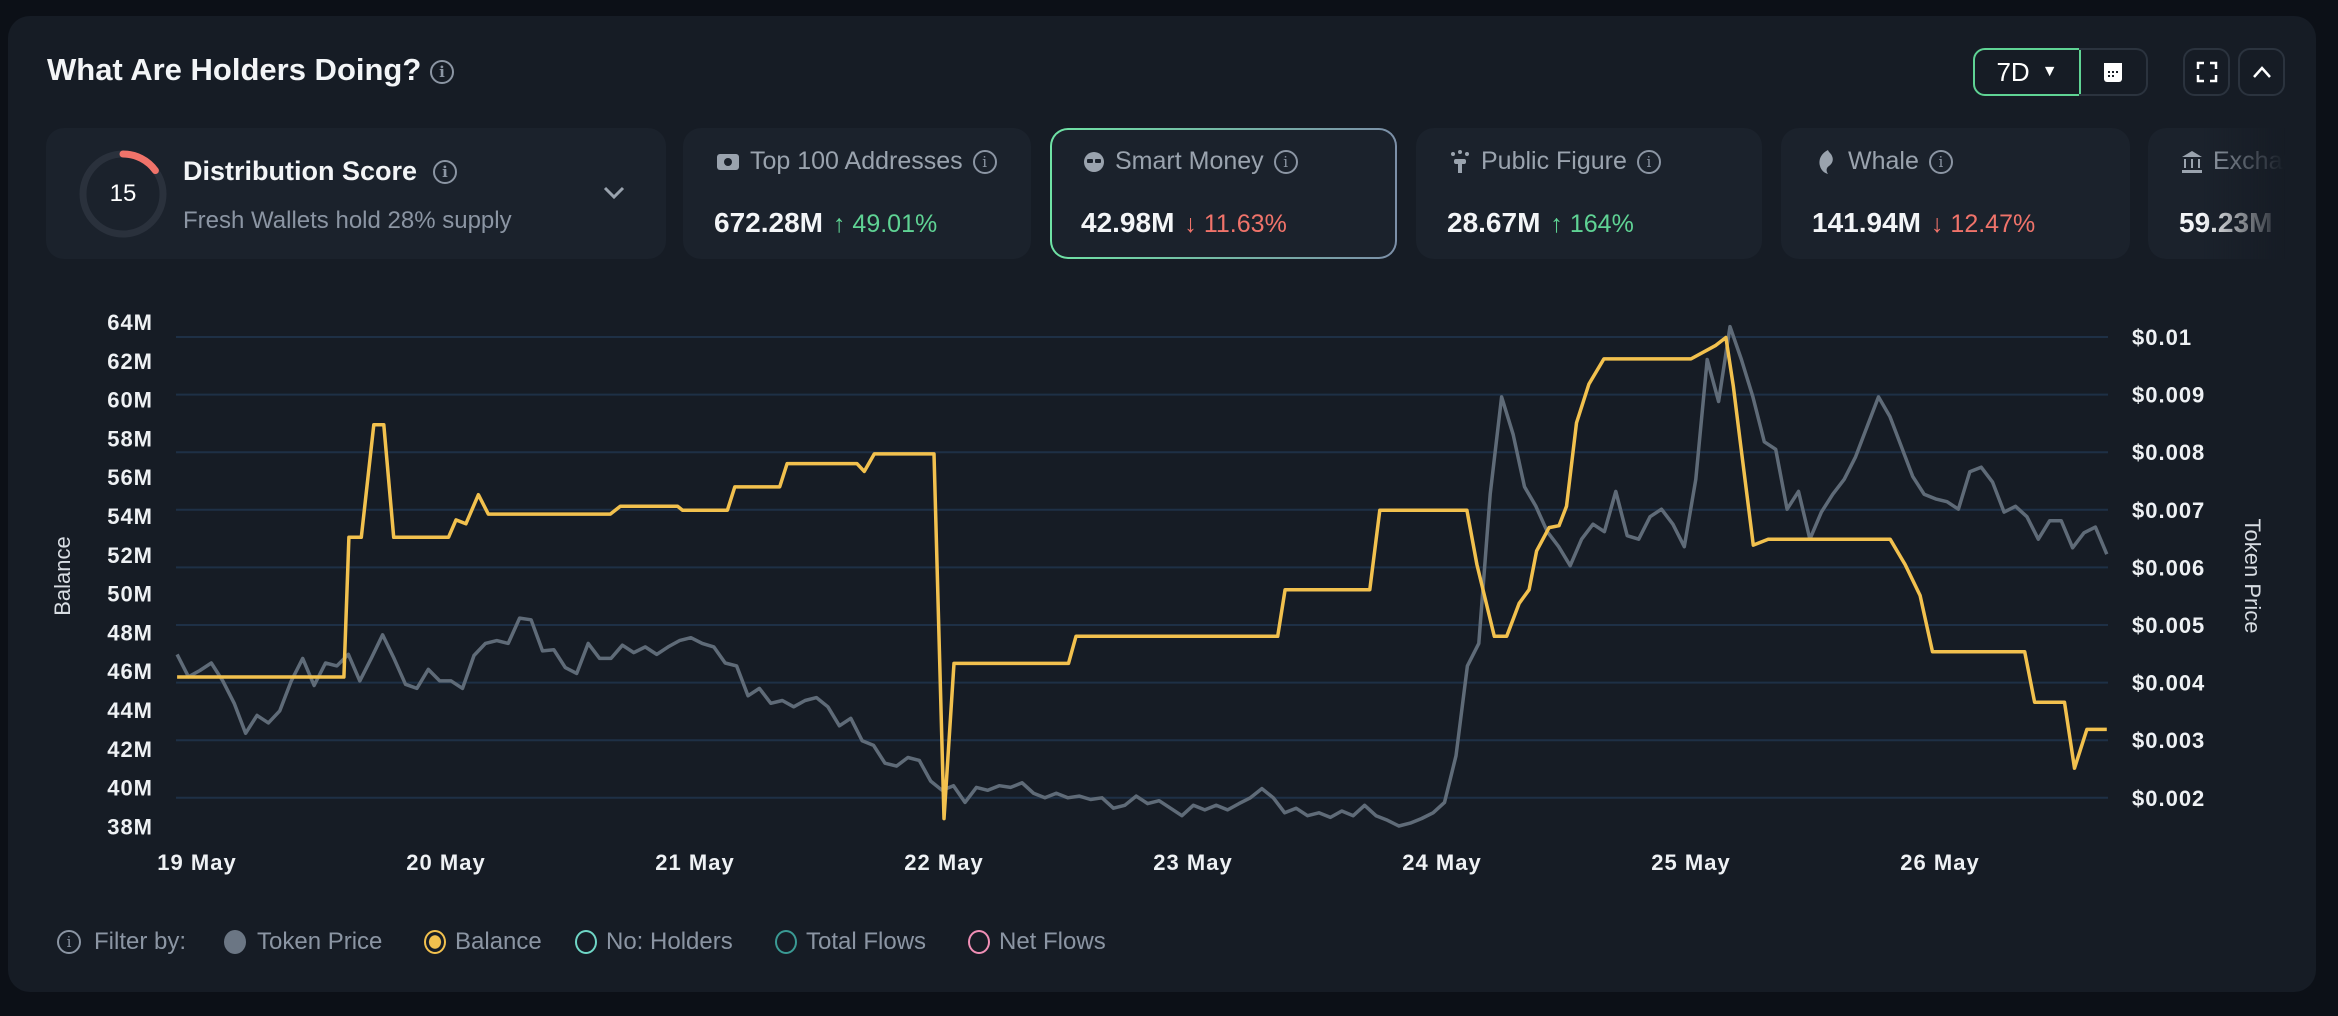  Describe the element at coordinates (786, 942) in the screenshot. I see `total-flows-toggle-icon` at that location.